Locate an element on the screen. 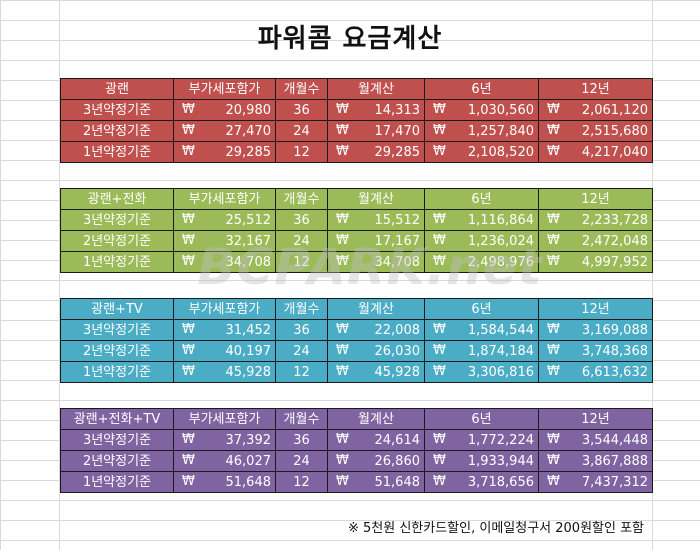 The height and width of the screenshot is (550, 700). twelve-year-cell: ₩7,437,312 is located at coordinates (595, 482).